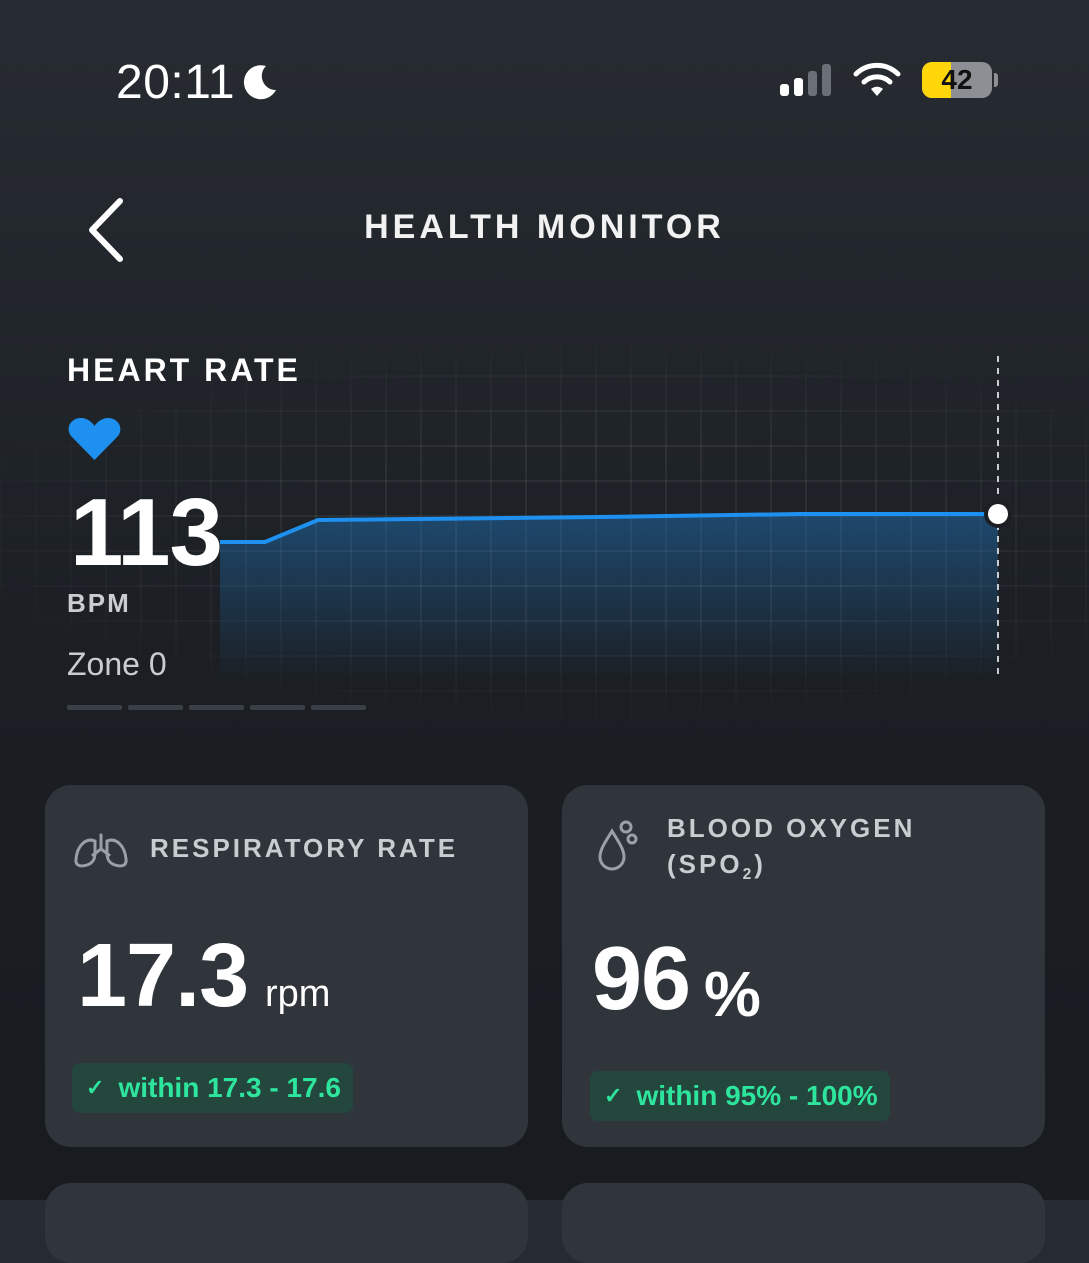 This screenshot has width=1089, height=1263. I want to click on next-card-left, so click(286, 1223).